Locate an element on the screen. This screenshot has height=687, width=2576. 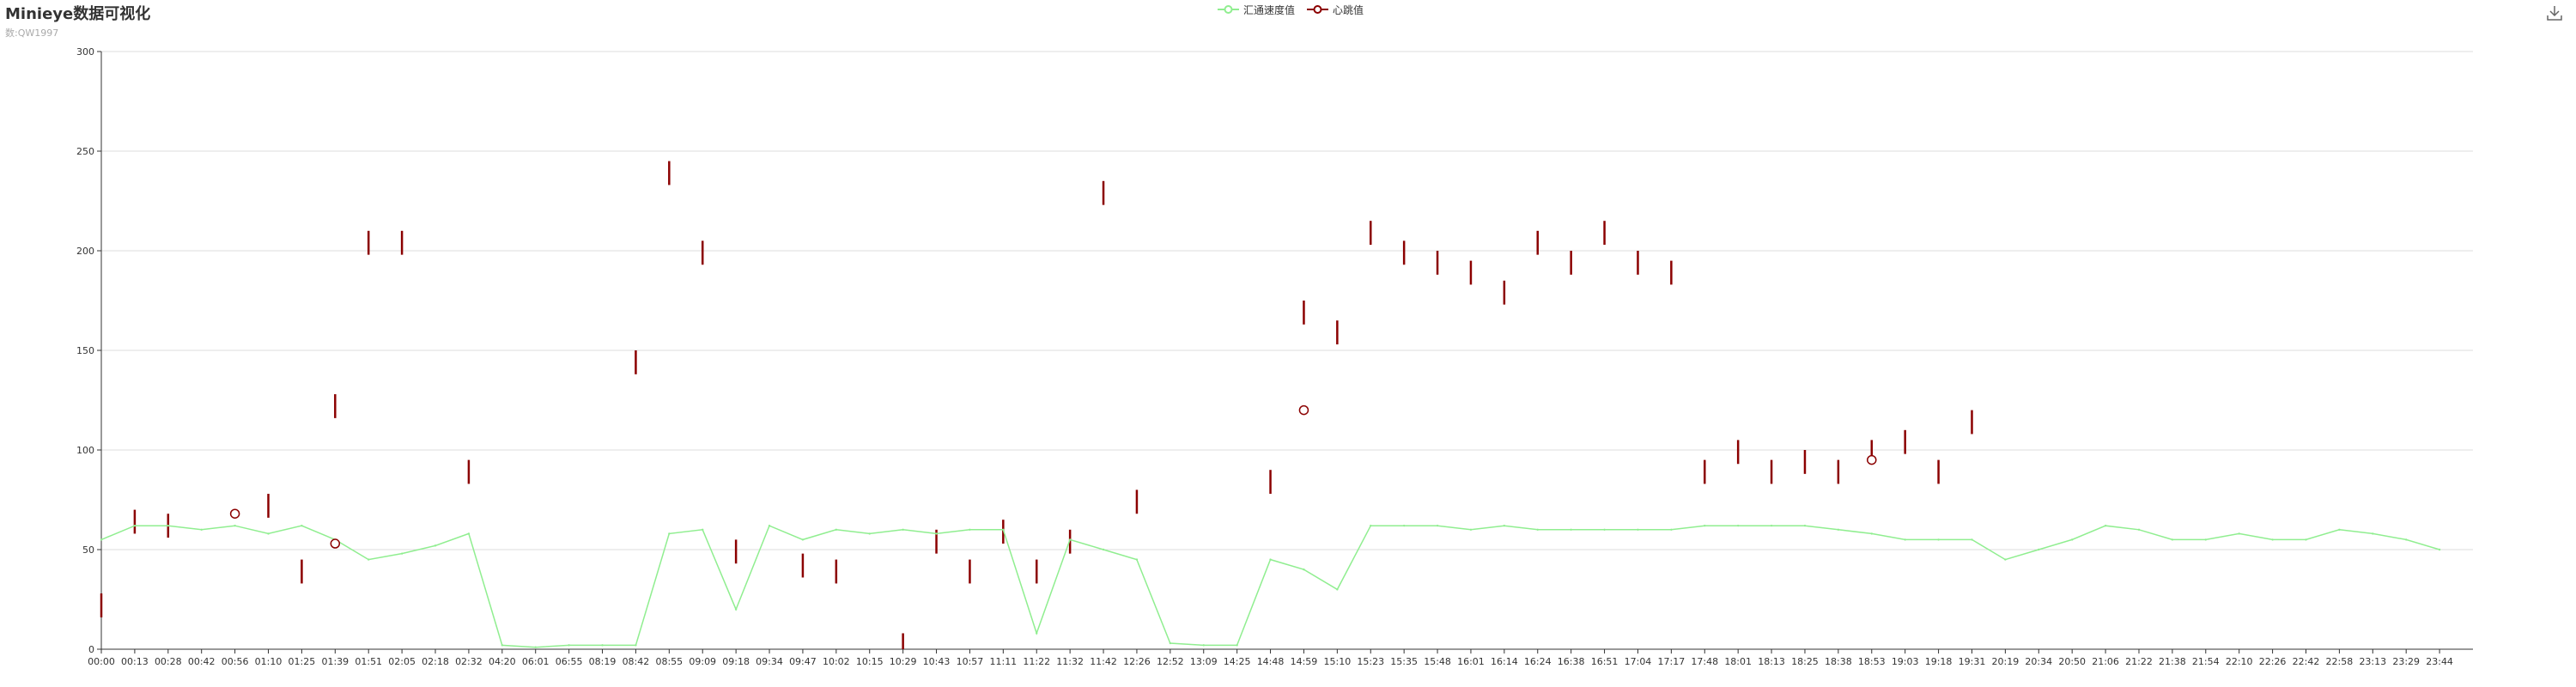
x-tick-label: 17:04 is located at coordinates (1638, 661).